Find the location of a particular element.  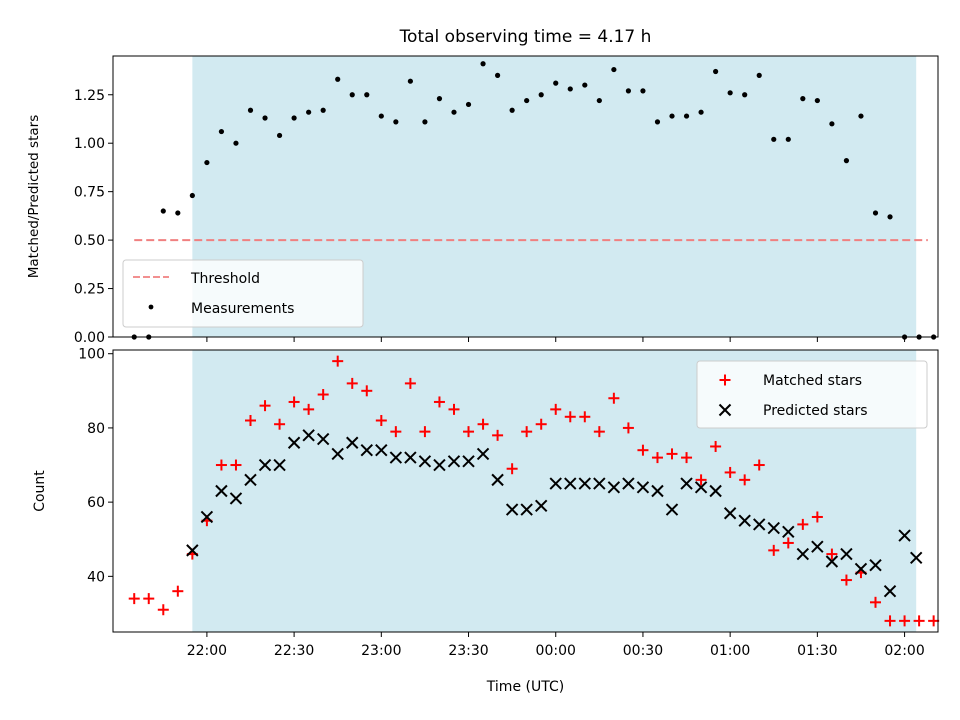

ratio-legend: Threshold Measurements is located at coordinates (243, 293).